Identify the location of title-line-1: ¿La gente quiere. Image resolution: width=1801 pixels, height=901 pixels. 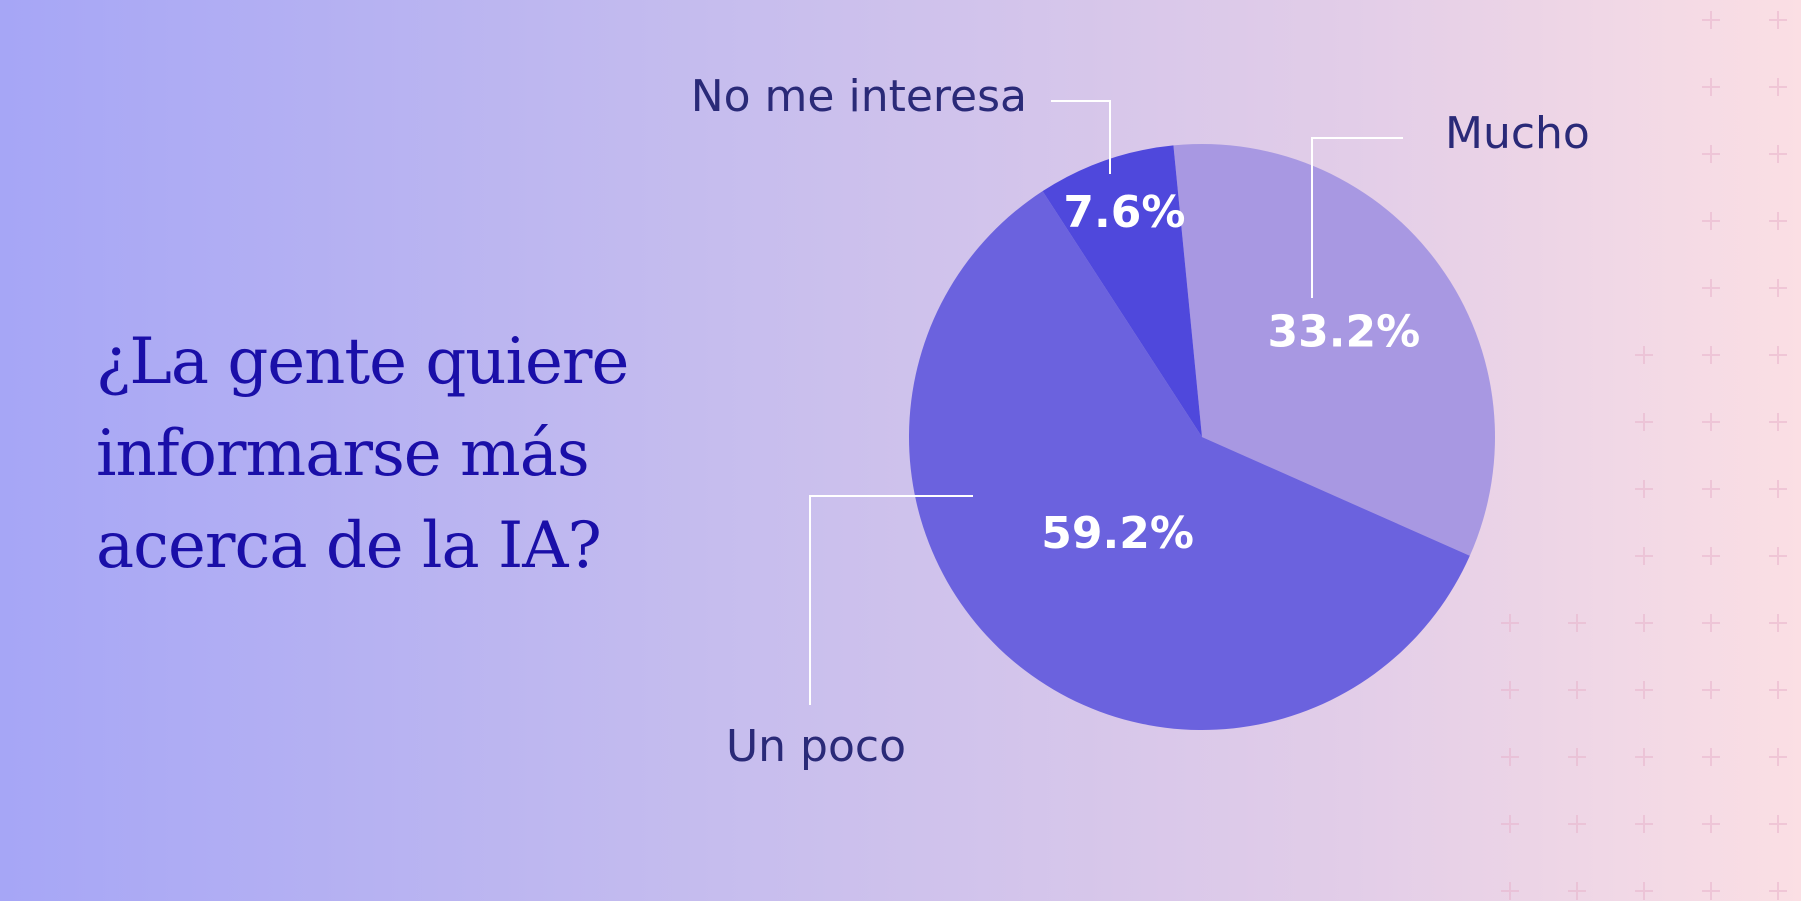
(362, 362).